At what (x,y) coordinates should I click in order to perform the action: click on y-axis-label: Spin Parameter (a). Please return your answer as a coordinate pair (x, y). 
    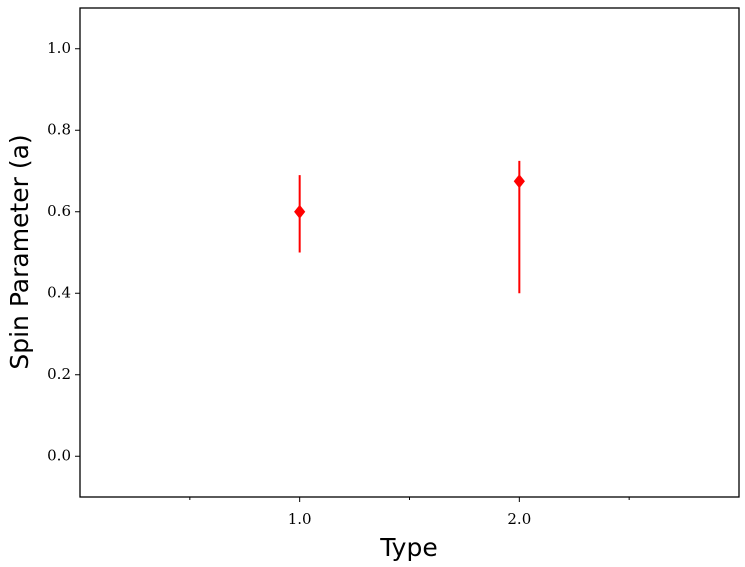
    Looking at the image, I should click on (19, 251).